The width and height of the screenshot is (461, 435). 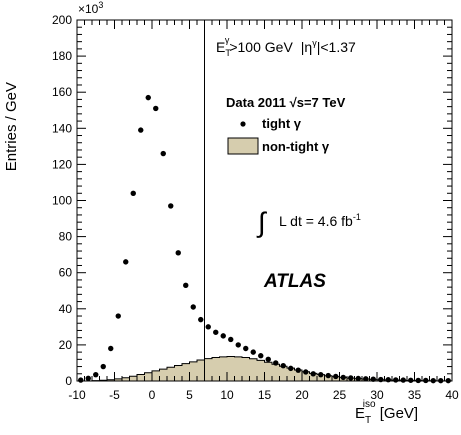 What do you see at coordinates (189, 395) in the screenshot?
I see `x-tick-label: 5` at bounding box center [189, 395].